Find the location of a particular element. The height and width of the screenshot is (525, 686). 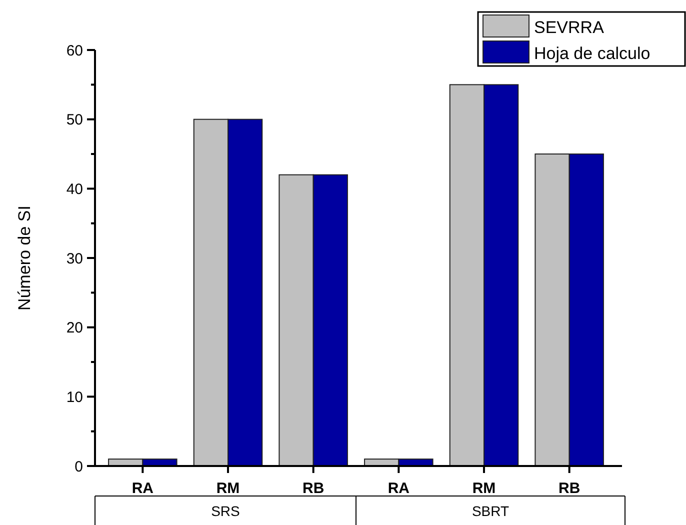

y-tick-label: 50 is located at coordinates (74, 120).